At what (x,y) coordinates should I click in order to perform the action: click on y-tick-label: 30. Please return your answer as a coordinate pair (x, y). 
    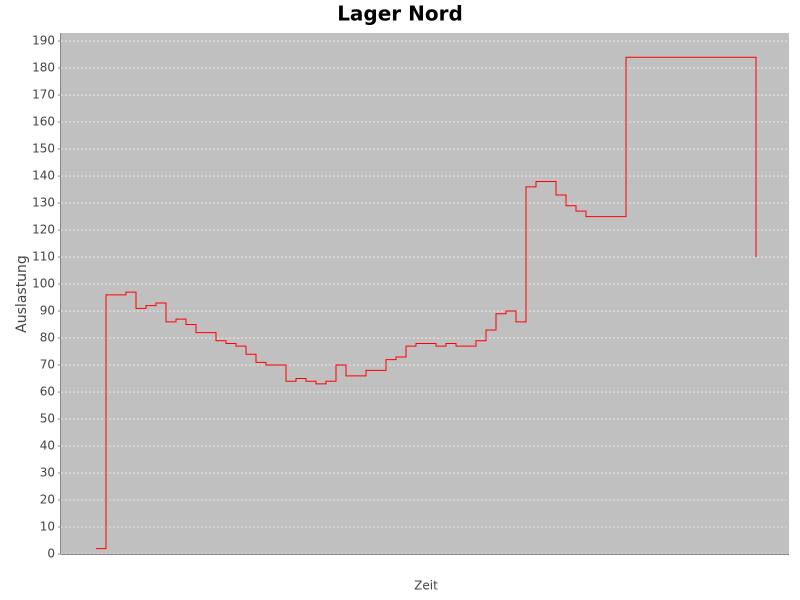
    Looking at the image, I should click on (47, 473).